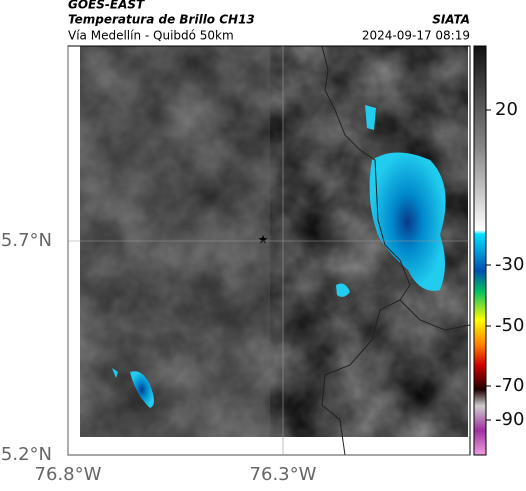  I want to click on source: GOES-EAST, so click(106, 6).